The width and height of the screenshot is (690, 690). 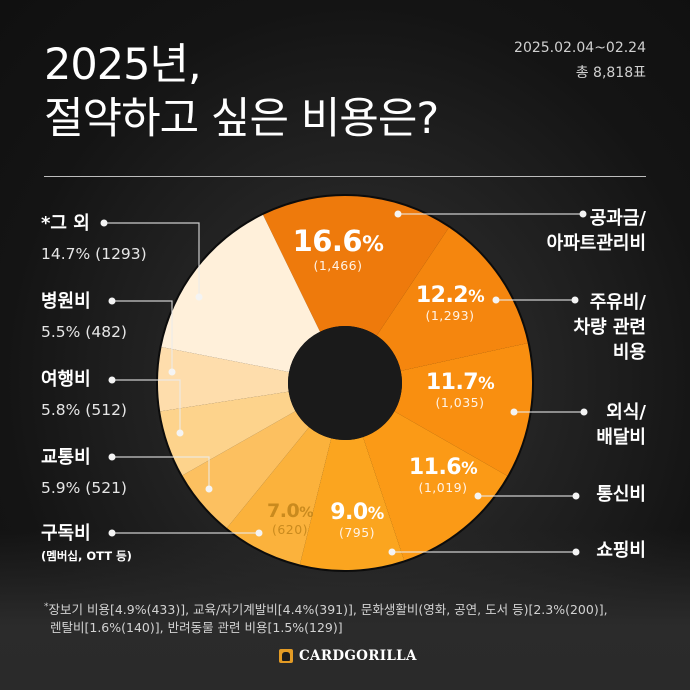 I want to click on label-dining: 외식/ 배달비, so click(x=621, y=425).